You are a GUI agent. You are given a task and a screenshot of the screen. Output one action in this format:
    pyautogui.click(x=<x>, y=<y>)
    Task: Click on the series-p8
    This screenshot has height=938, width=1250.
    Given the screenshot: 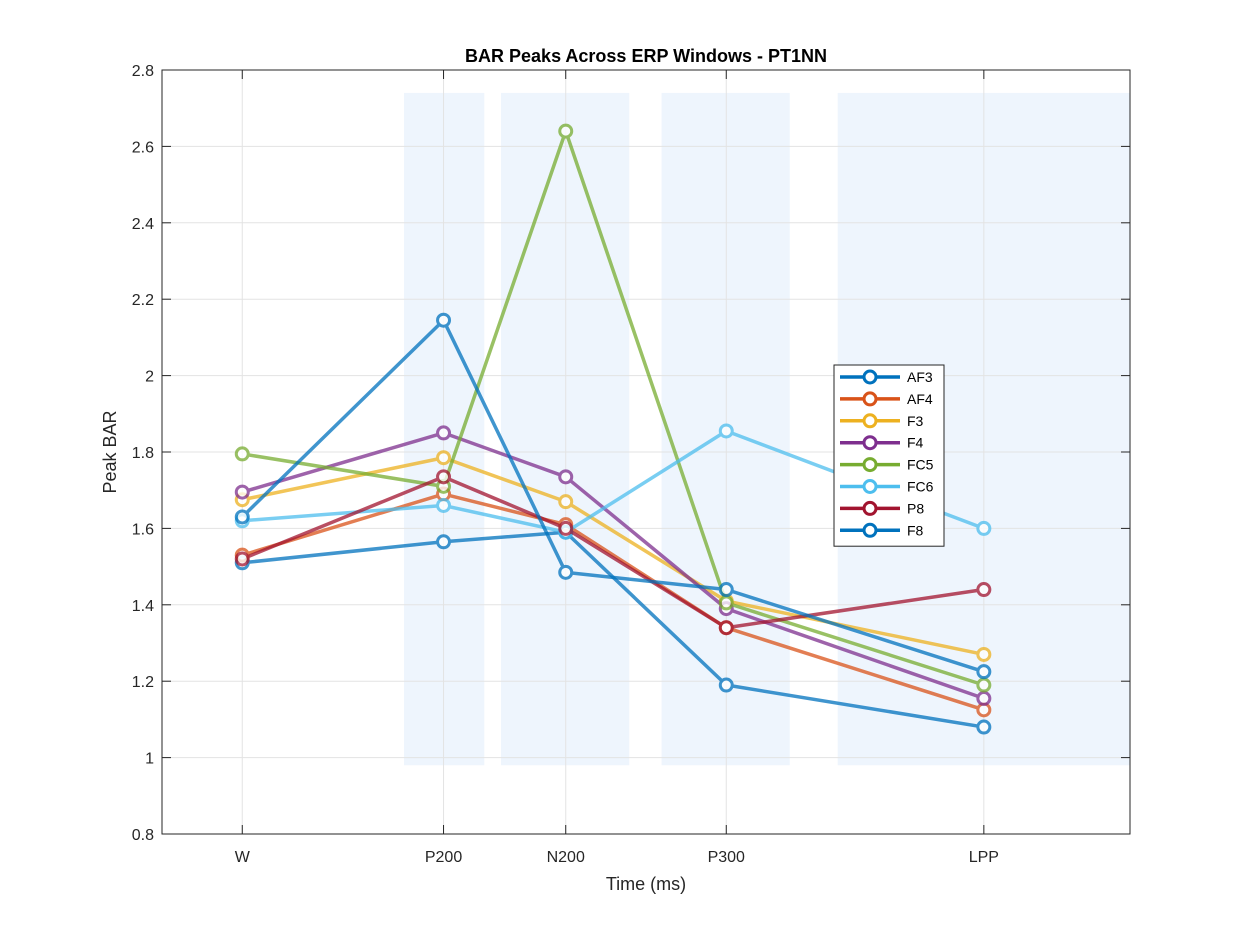 What is the action you would take?
    pyautogui.click(x=613, y=552)
    